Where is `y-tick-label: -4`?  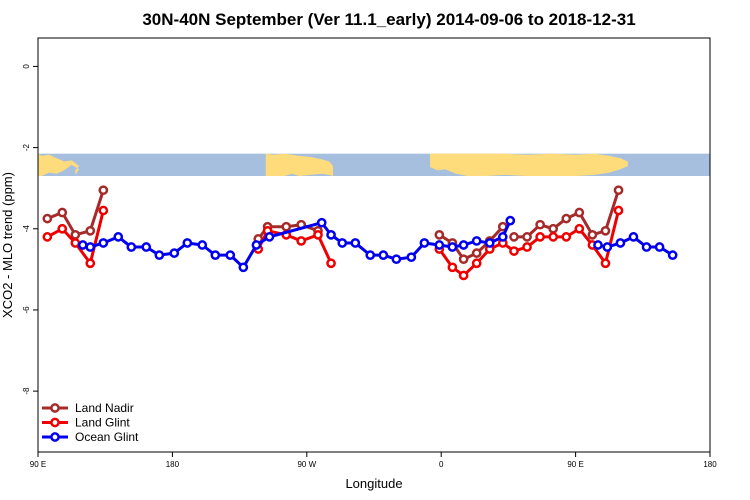
y-tick-label: -4 is located at coordinates (26, 229).